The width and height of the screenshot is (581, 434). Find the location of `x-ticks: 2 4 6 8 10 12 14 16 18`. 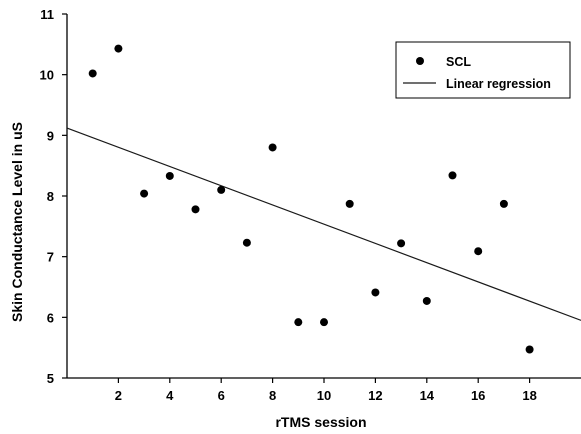

x-ticks: 2 4 6 8 10 12 14 16 18 is located at coordinates (326, 390).